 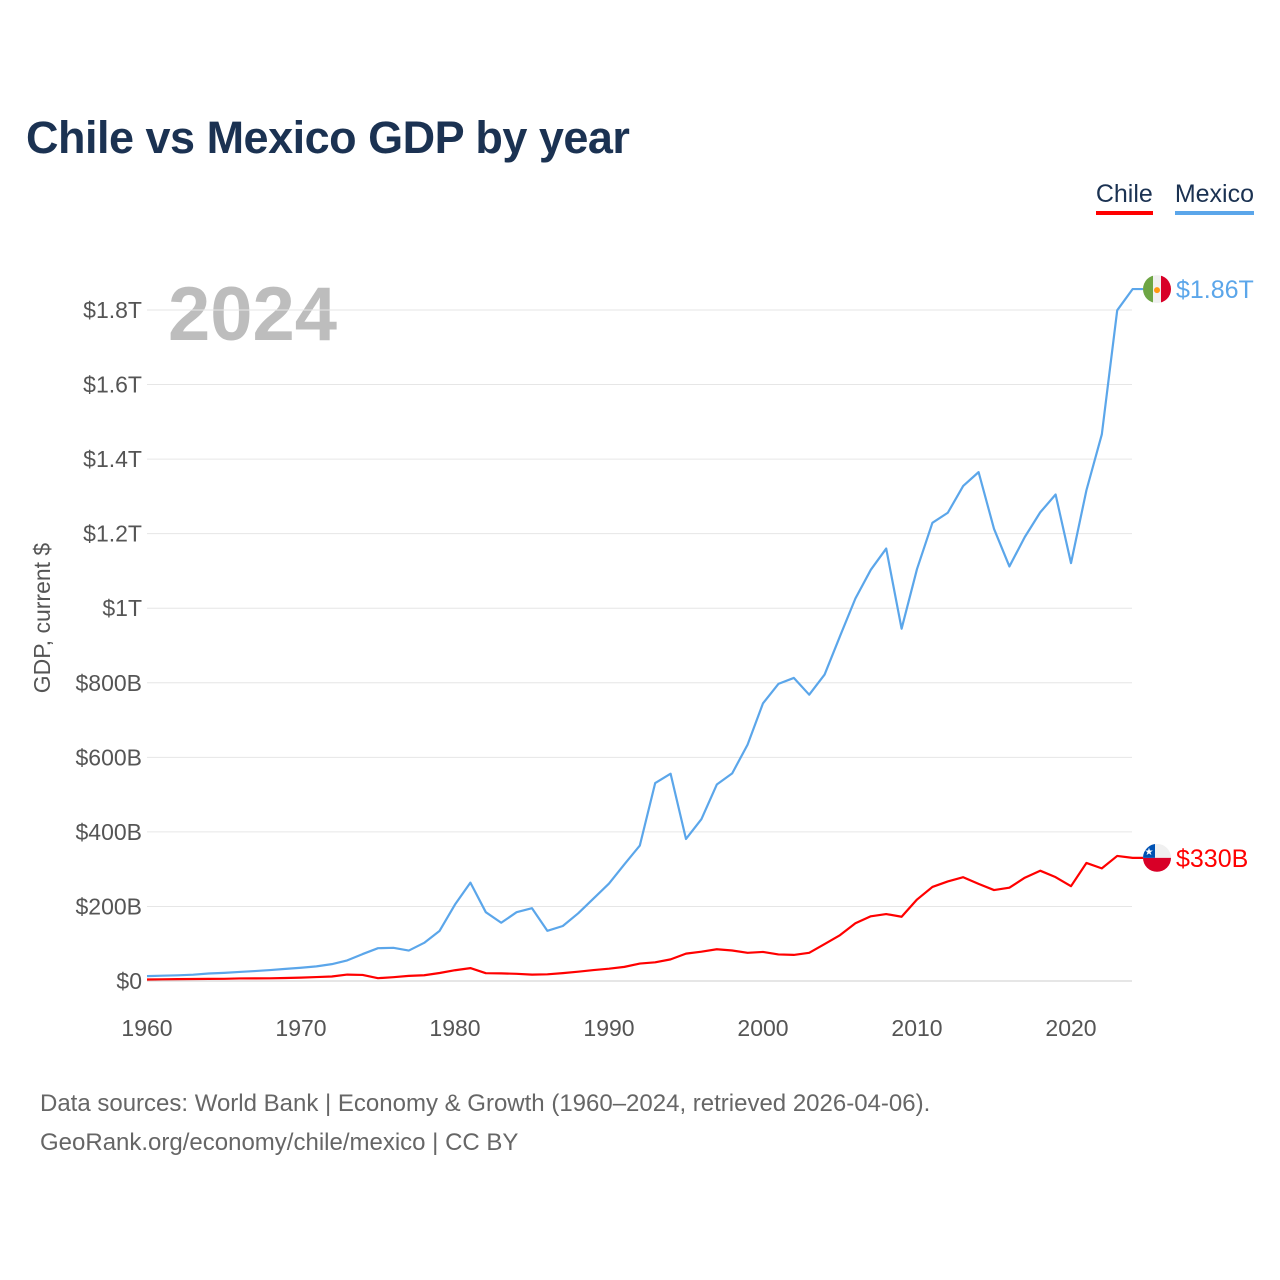 I want to click on y-tick-label: $600B, so click(x=108, y=757).